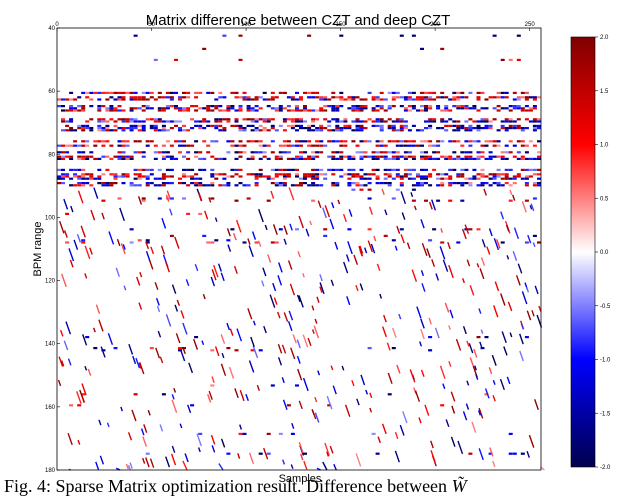 The width and height of the screenshot is (640, 497). I want to click on caption-symbol: W̃, so click(459, 486).